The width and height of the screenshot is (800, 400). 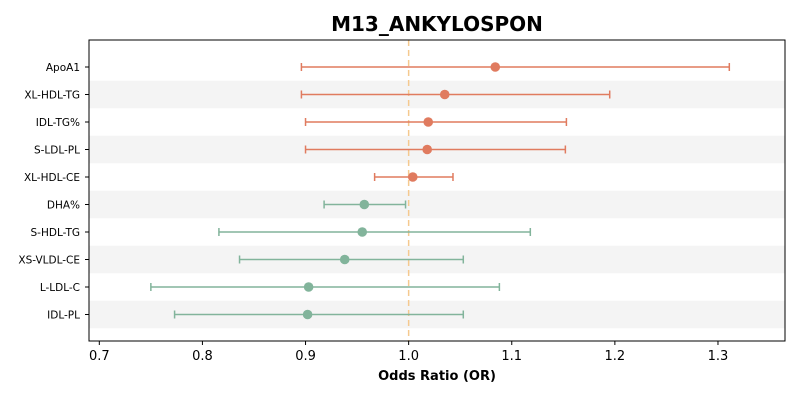 I want to click on x-tick-label: 0.8, so click(x=202, y=356).